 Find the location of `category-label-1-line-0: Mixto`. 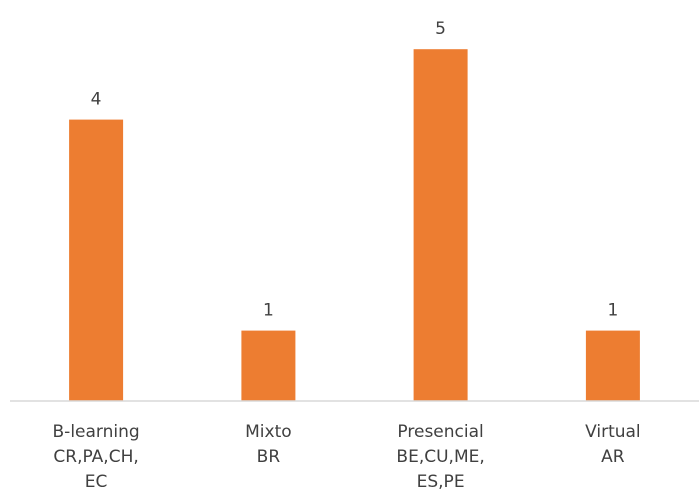

category-label-1-line-0: Mixto is located at coordinates (268, 432).